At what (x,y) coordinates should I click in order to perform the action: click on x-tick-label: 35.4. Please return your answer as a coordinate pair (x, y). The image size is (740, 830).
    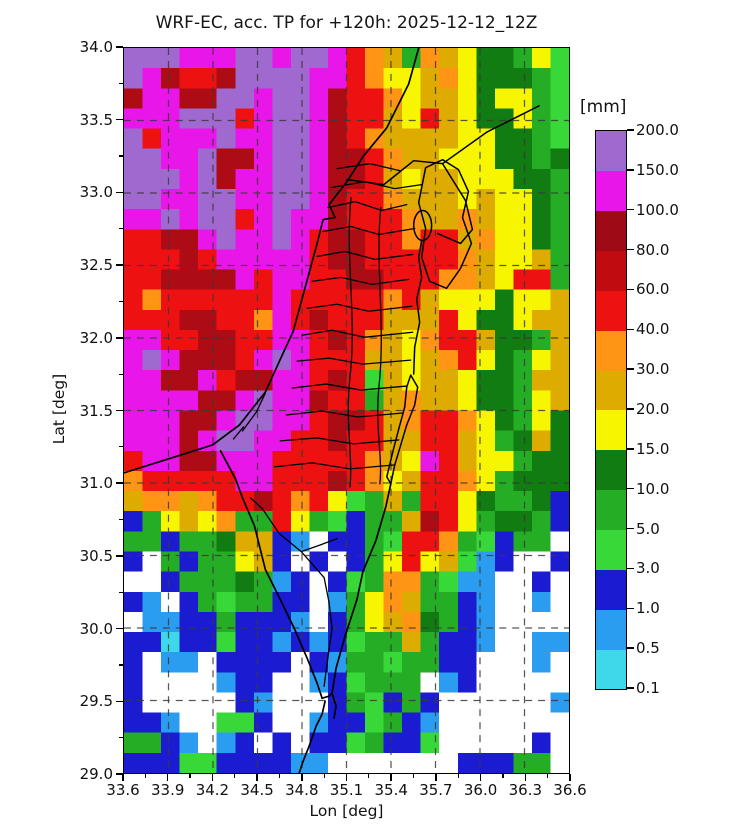
    Looking at the image, I should click on (391, 790).